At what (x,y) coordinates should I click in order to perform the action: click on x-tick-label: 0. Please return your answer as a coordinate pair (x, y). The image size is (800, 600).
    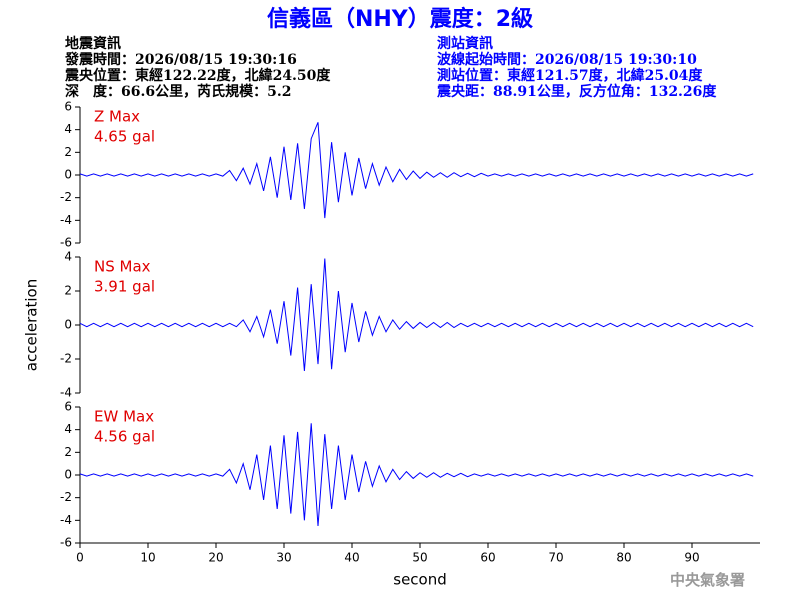
    Looking at the image, I should click on (80, 558).